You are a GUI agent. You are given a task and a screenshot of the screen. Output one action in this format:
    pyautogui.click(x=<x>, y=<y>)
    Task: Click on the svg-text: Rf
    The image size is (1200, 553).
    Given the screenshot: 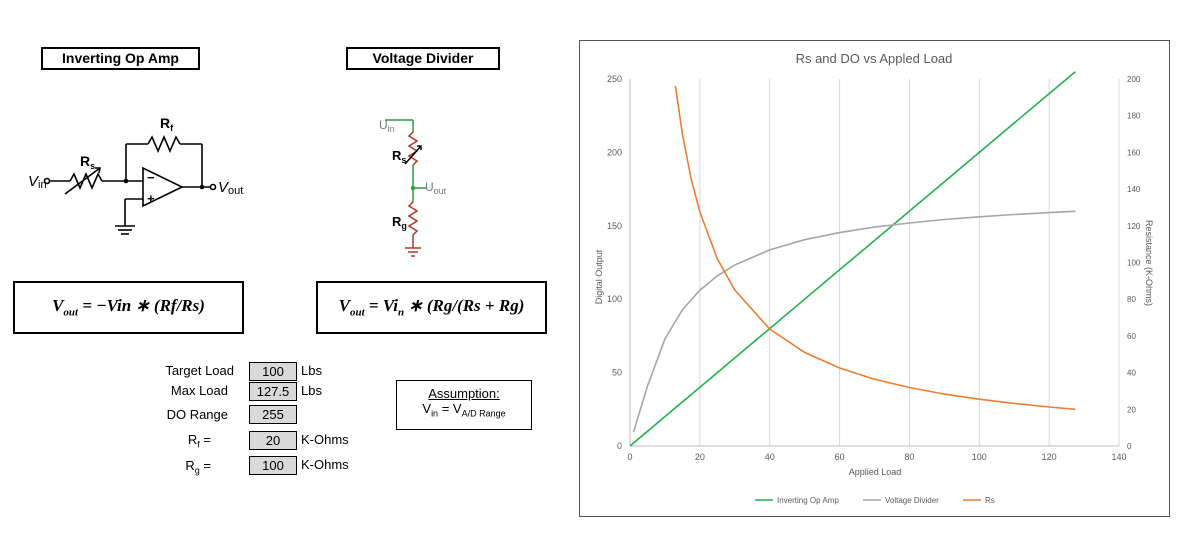 What is the action you would take?
    pyautogui.click(x=167, y=124)
    